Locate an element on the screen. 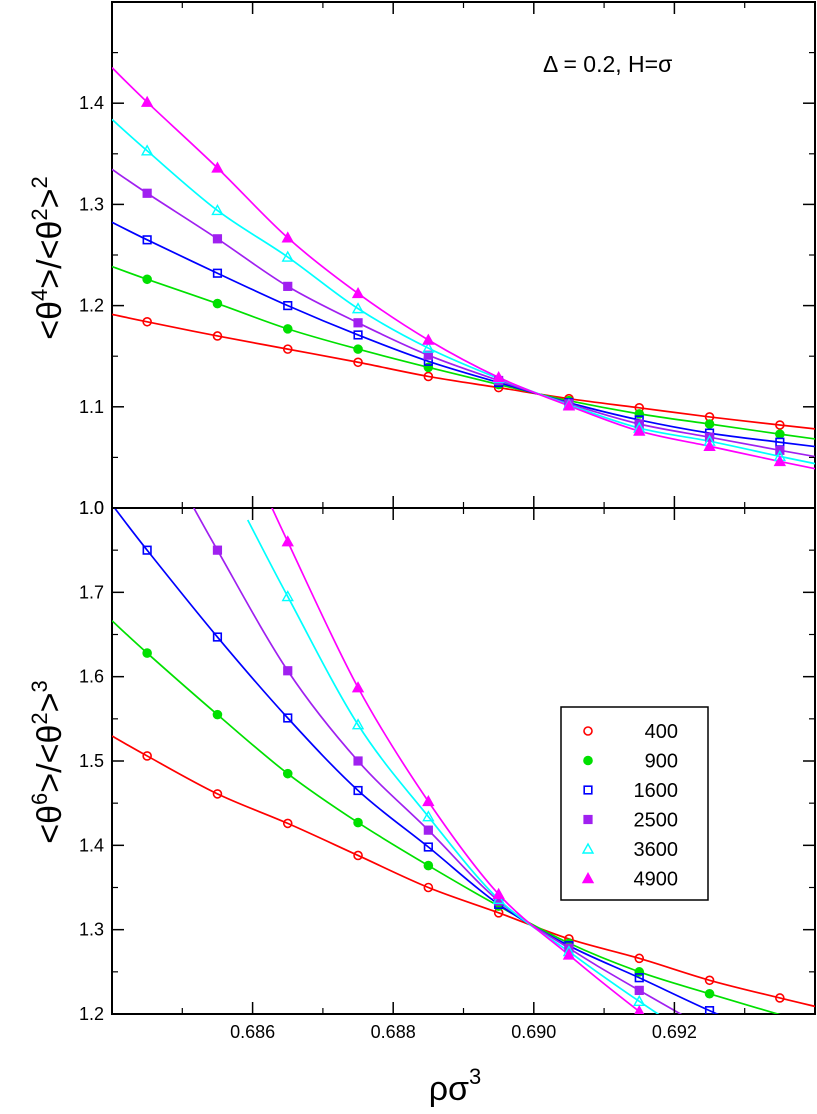 The height and width of the screenshot is (1114, 817). legend-entry-900: 900 is located at coordinates (630, 762).